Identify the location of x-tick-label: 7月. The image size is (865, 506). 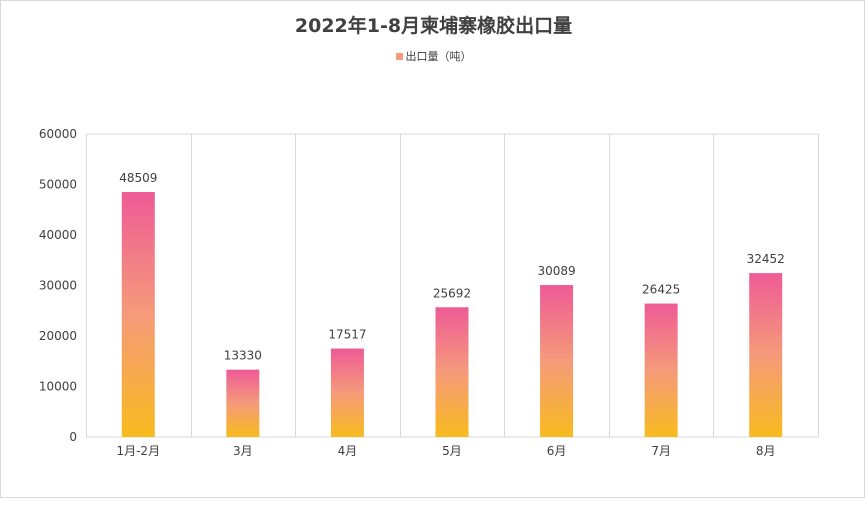
(661, 451).